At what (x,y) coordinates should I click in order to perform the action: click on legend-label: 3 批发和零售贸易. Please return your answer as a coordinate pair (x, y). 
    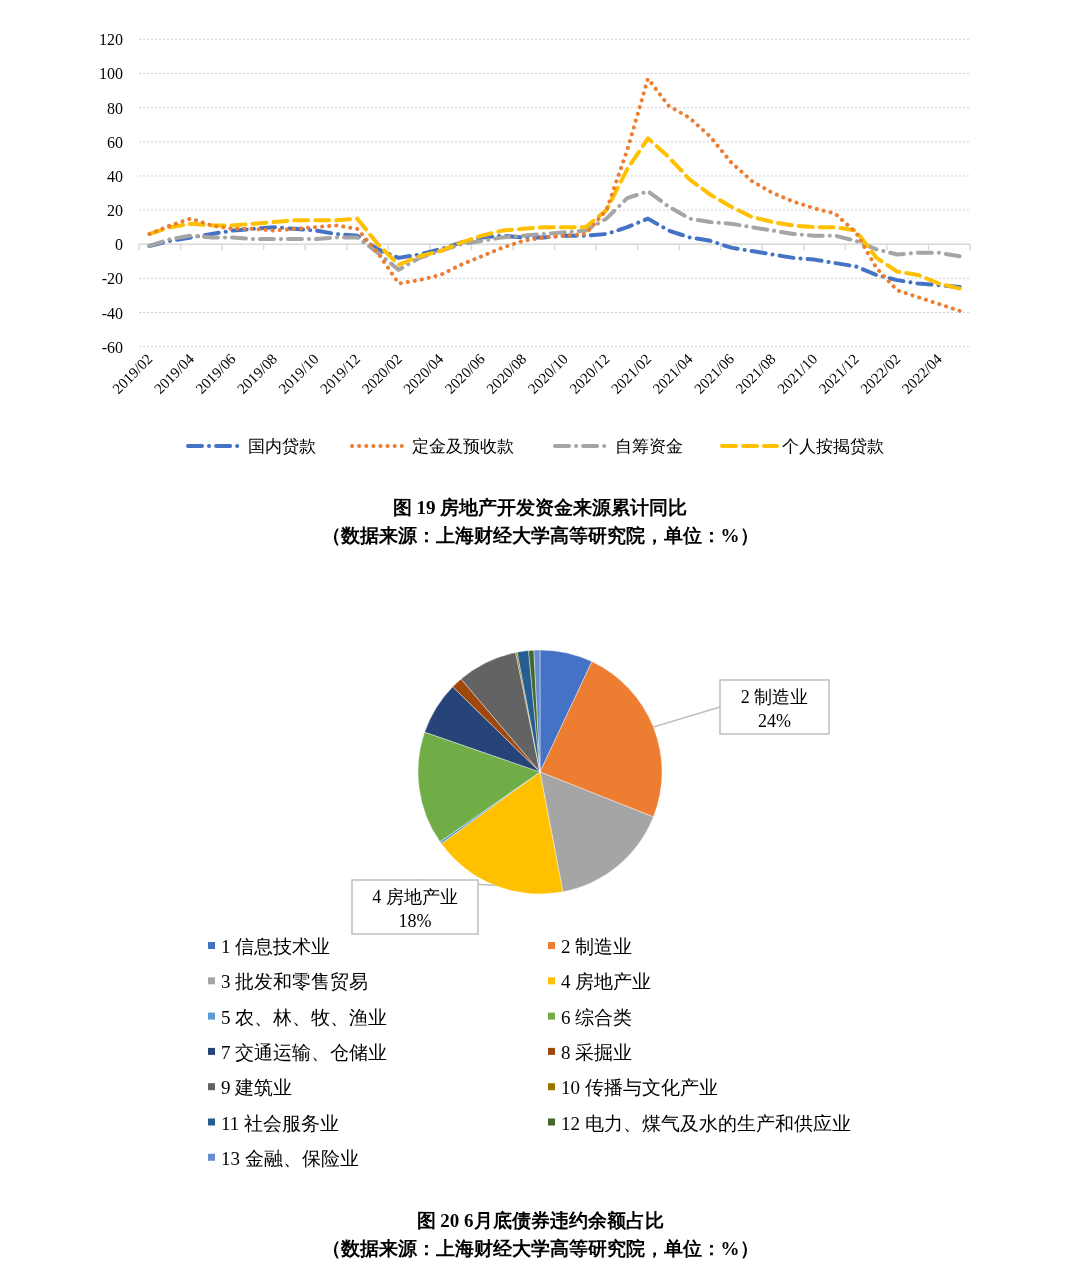
    Looking at the image, I should click on (295, 982).